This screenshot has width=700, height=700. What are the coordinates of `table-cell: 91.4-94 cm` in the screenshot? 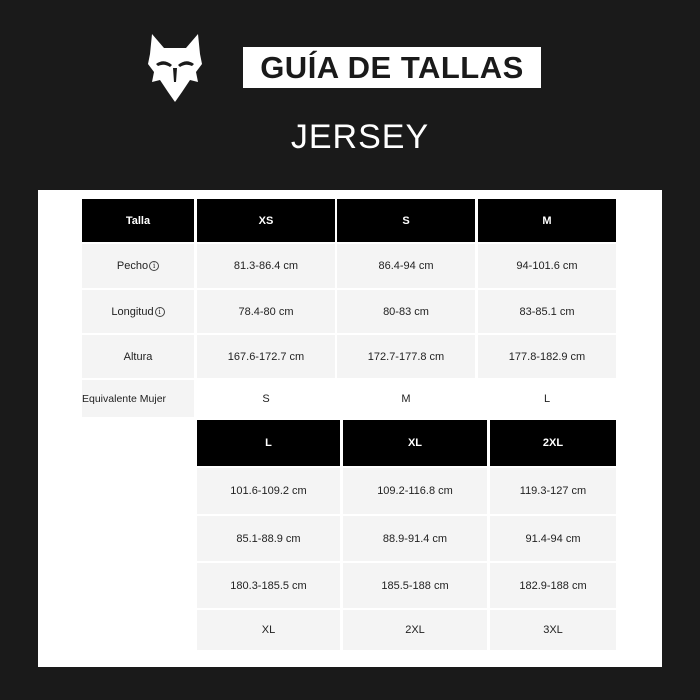 It's located at (553, 538).